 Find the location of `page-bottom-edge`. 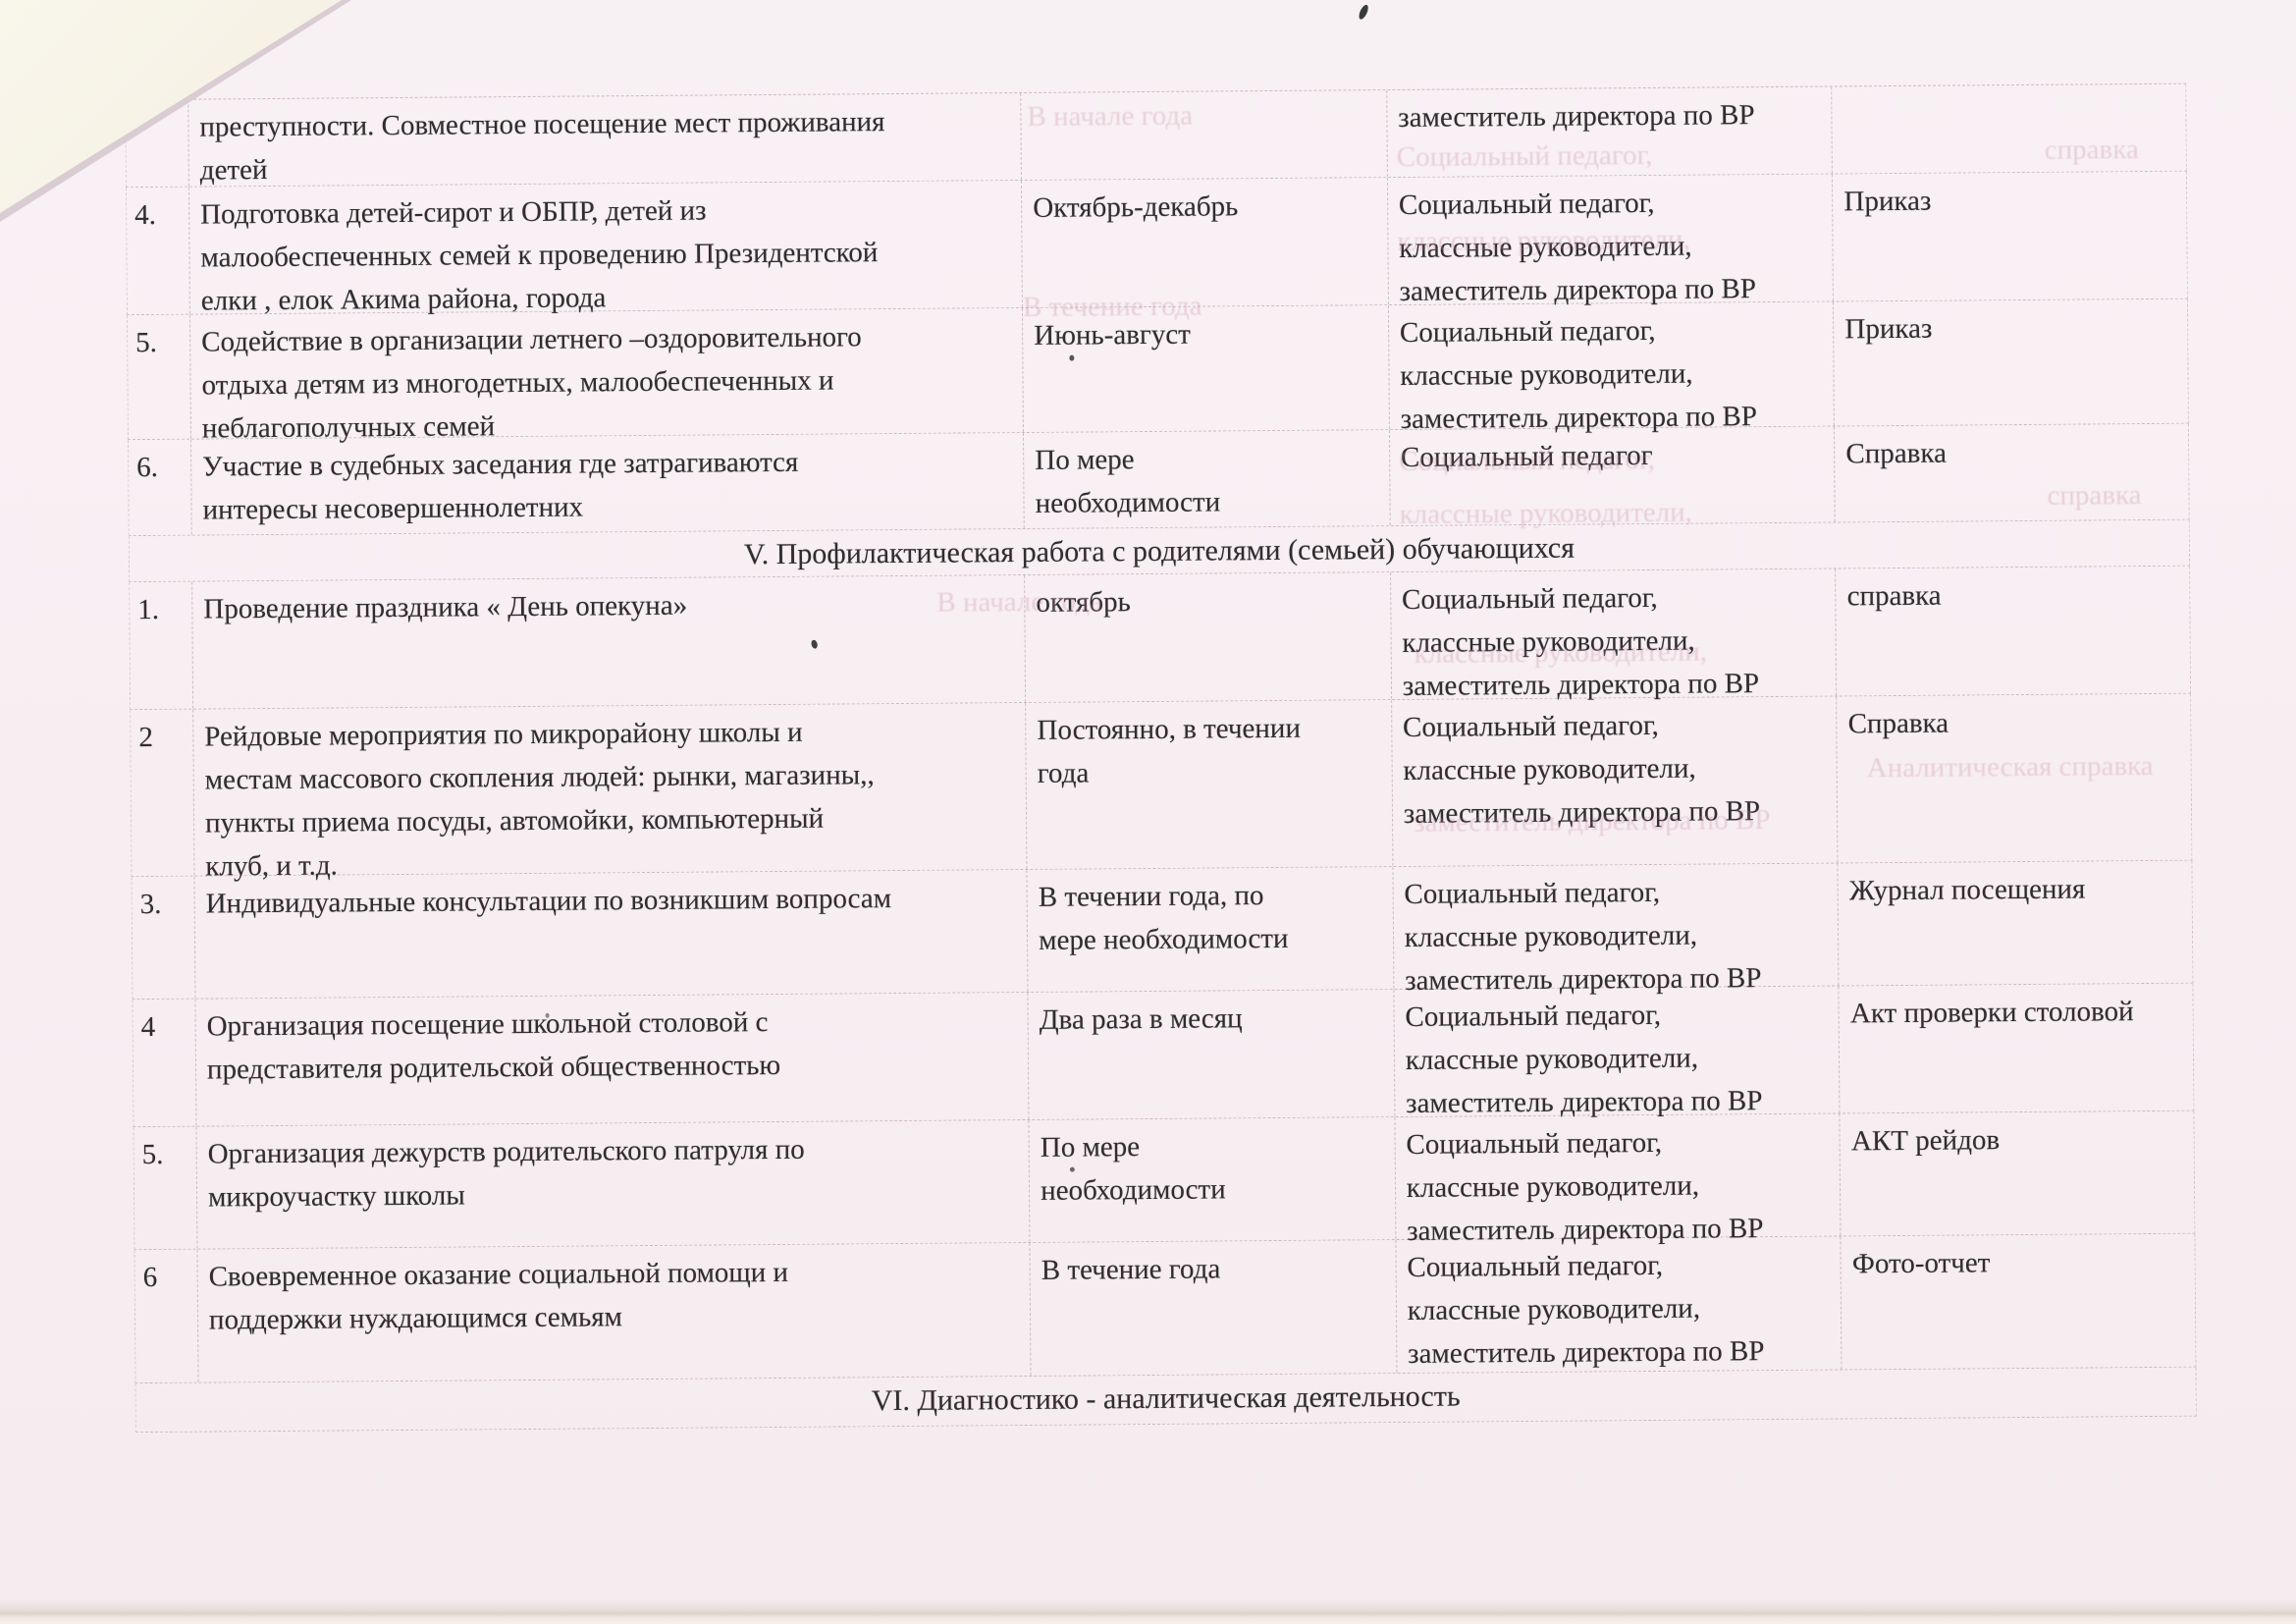

page-bottom-edge is located at coordinates (1148, 1611).